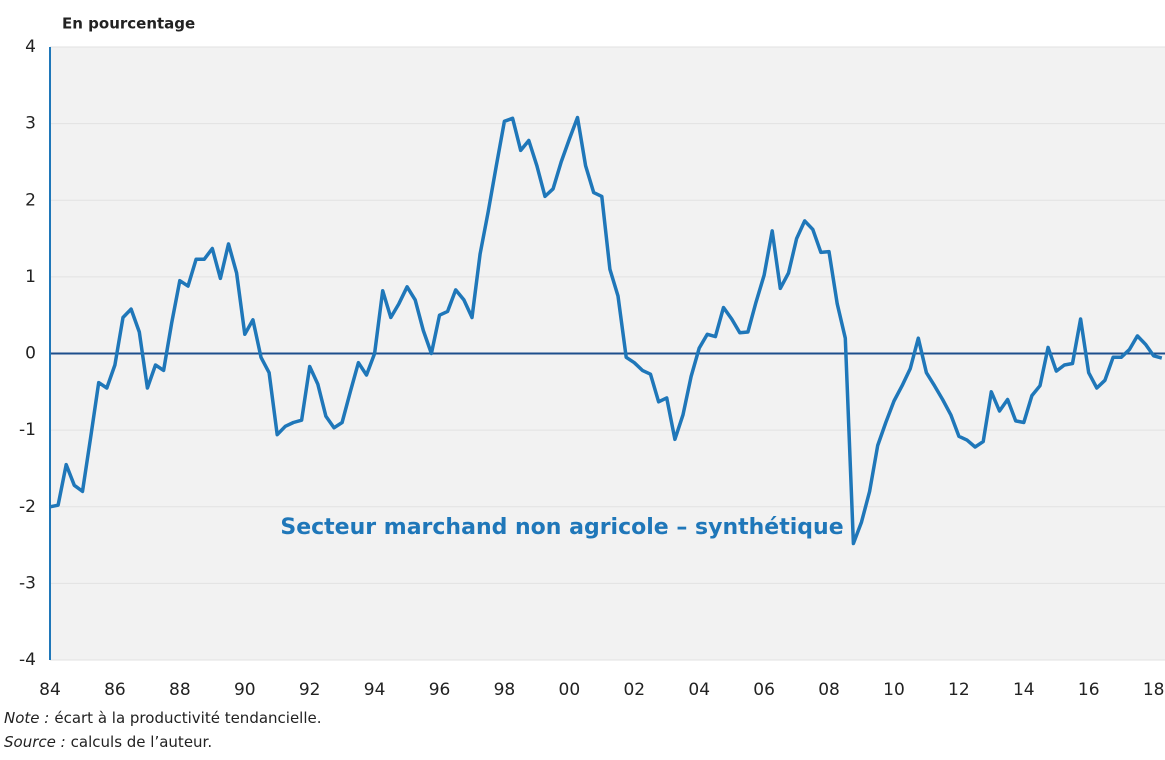 Image resolution: width=1165 pixels, height=760 pixels. Describe the element at coordinates (570, 690) in the screenshot. I see `x-tick-label: 00` at that location.